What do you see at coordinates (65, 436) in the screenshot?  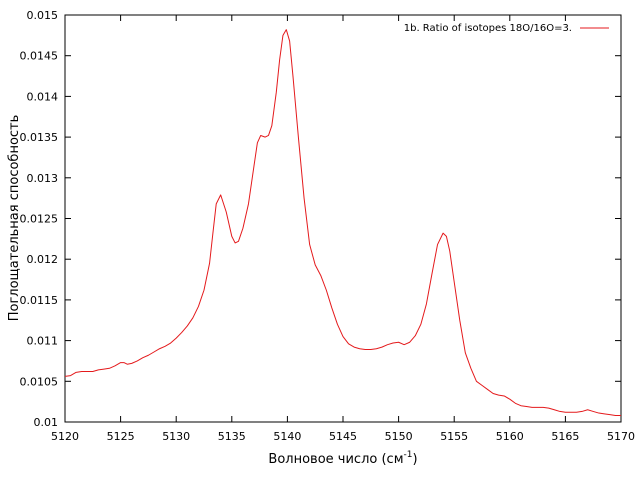 I see `x-tick-label: 5120` at bounding box center [65, 436].